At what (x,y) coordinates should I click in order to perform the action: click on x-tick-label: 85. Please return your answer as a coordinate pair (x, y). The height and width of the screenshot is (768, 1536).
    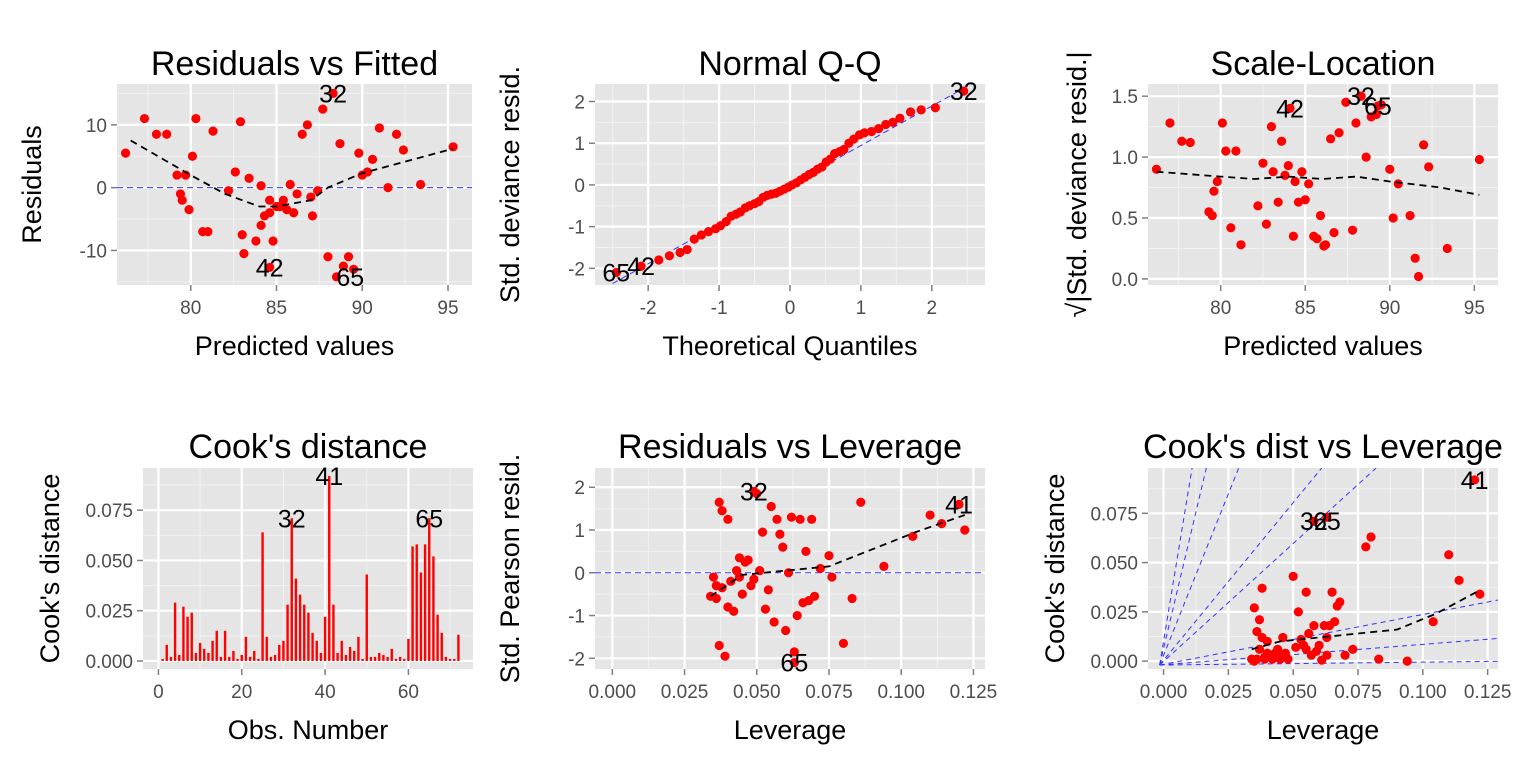
    Looking at the image, I should click on (1305, 308).